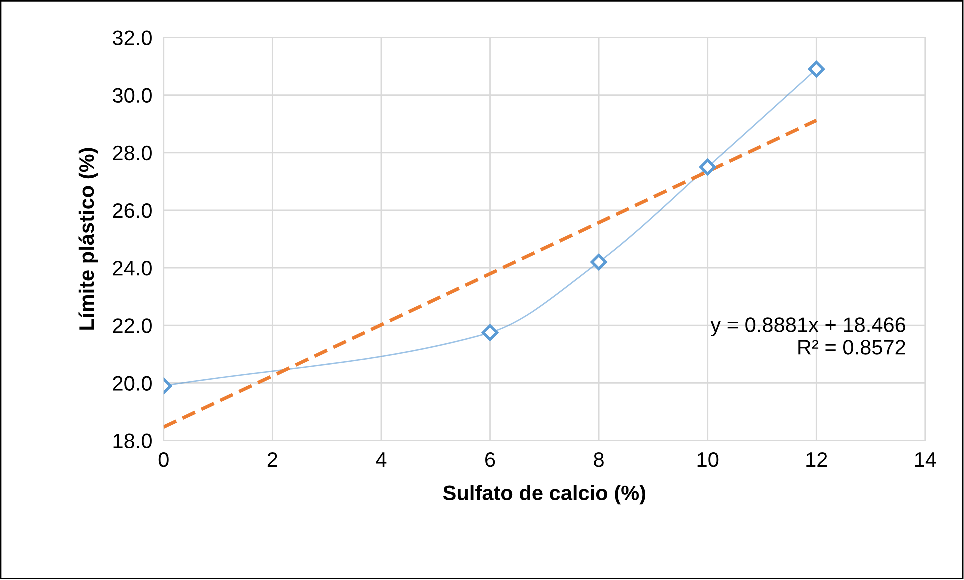 The image size is (964, 580). What do you see at coordinates (708, 460) in the screenshot?
I see `x-tick-label: 10` at bounding box center [708, 460].